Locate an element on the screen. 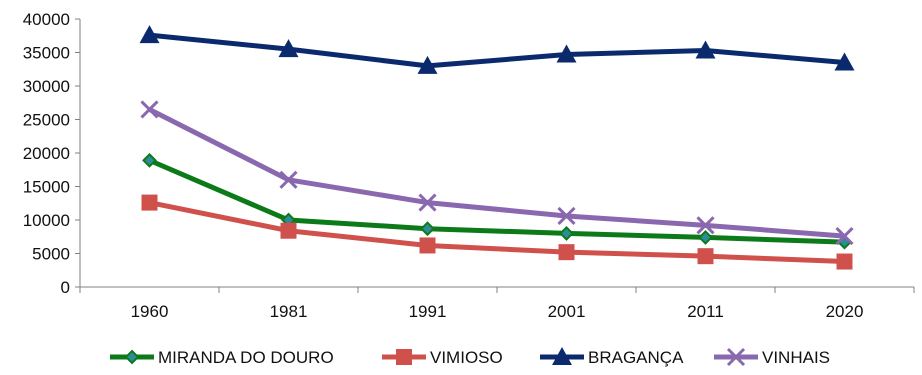 This screenshot has height=375, width=922. x-tick-label: 2001 is located at coordinates (567, 311).